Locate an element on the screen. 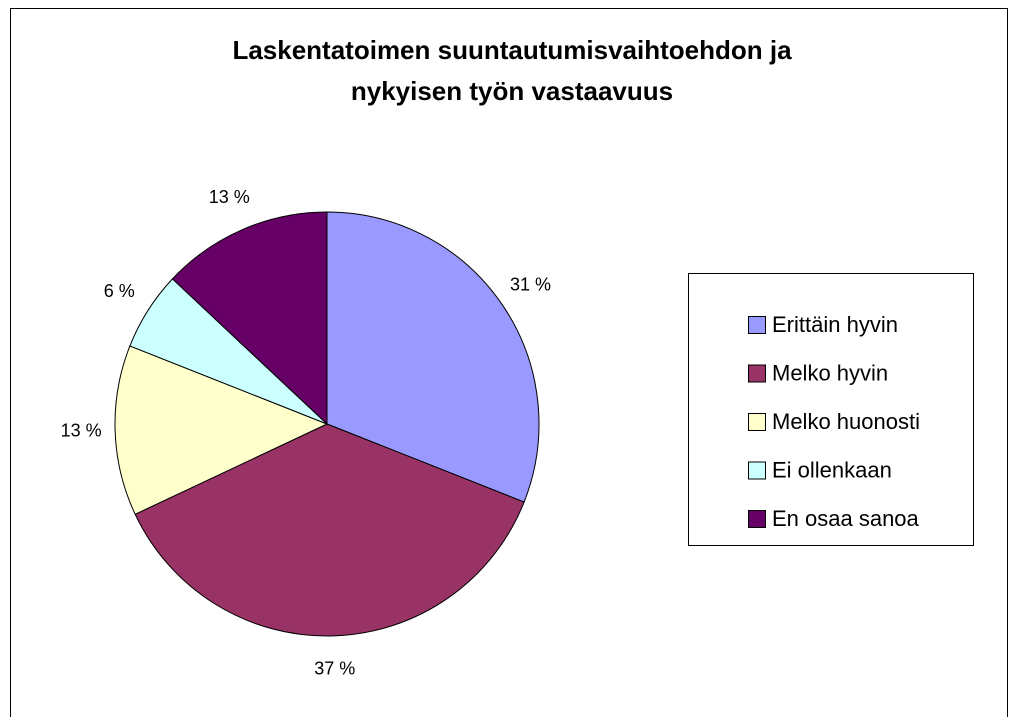 This screenshot has height=717, width=1011. legend-box is located at coordinates (831, 409).